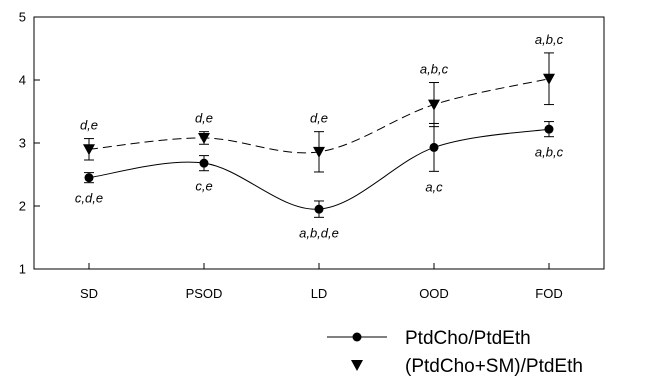  Describe the element at coordinates (357, 365) in the screenshot. I see `legend-marker-ptdcho-sm` at that location.